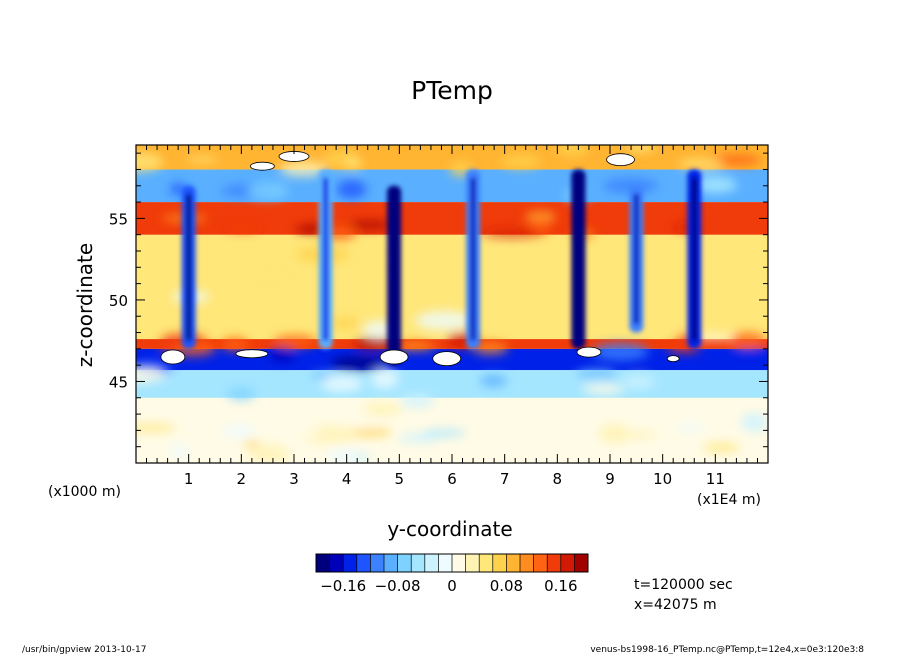 This screenshot has height=654, width=904. I want to click on x-tick-label: 1, so click(189, 479).